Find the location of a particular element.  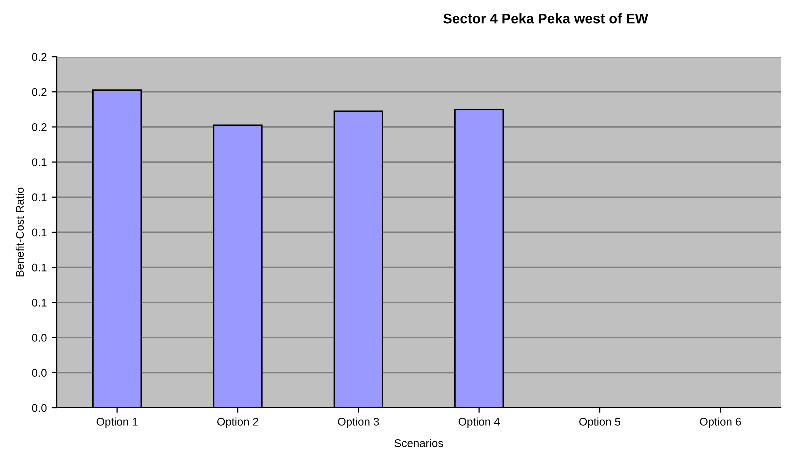

x-tick-label: Option 1 is located at coordinates (117, 423).